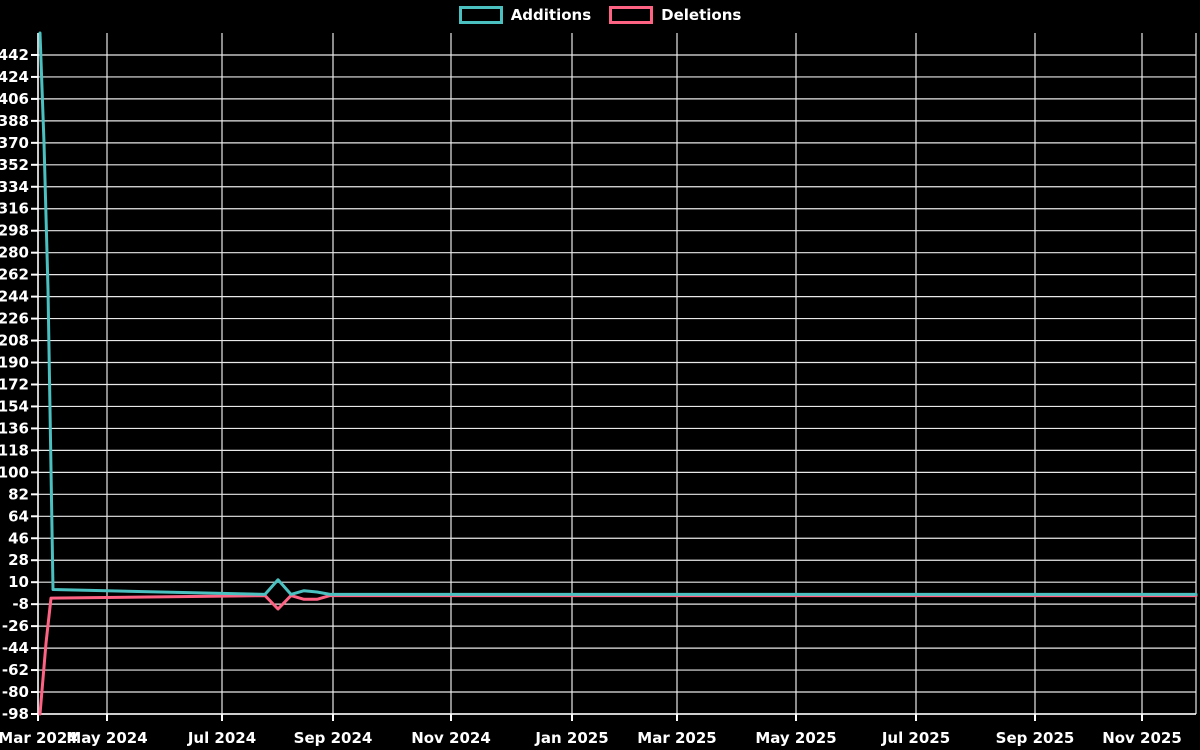 This screenshot has height=750, width=1200. Describe the element at coordinates (14, 99) in the screenshot. I see `y-axis-tick-label: 406` at that location.